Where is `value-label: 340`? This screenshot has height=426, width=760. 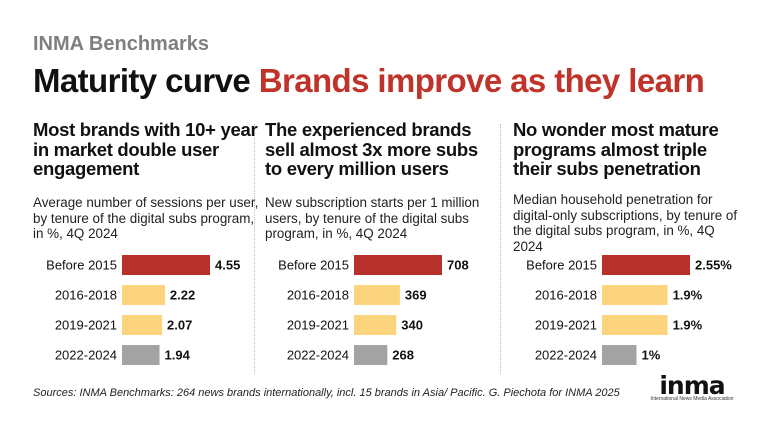
value-label: 340 is located at coordinates (412, 325).